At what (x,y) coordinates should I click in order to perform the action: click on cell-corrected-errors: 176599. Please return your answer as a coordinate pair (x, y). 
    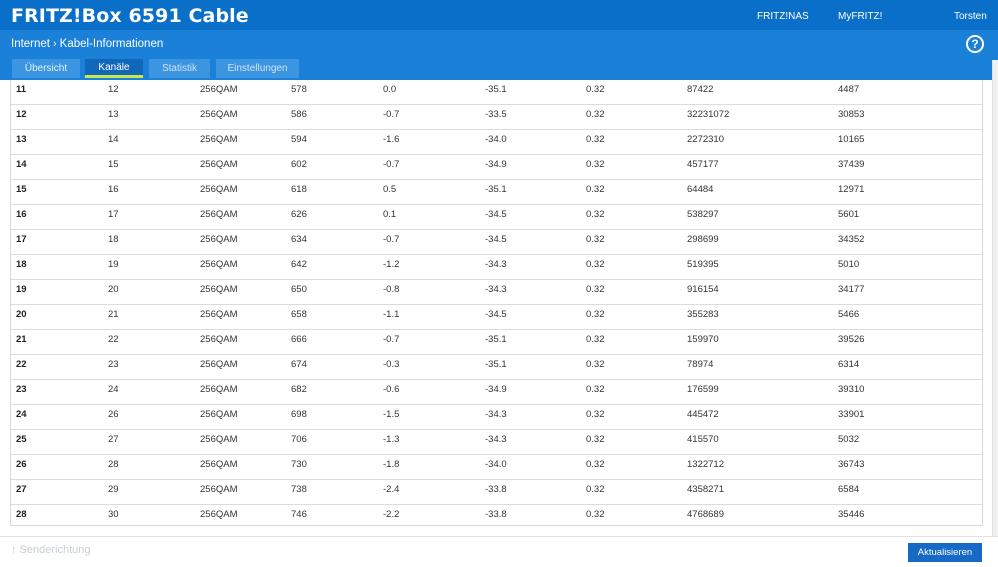
    Looking at the image, I should click on (703, 389).